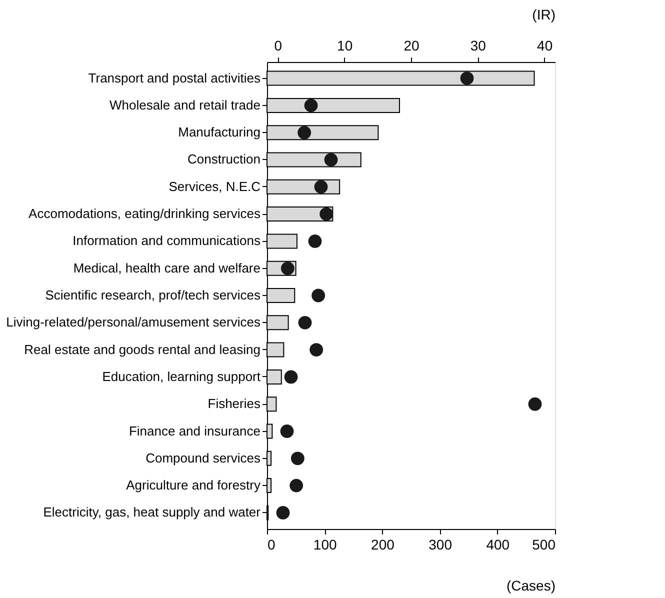 This screenshot has width=665, height=598. Describe the element at coordinates (133, 322) in the screenshot. I see `y-tick-label: Living-related/personal/amusement services` at that location.